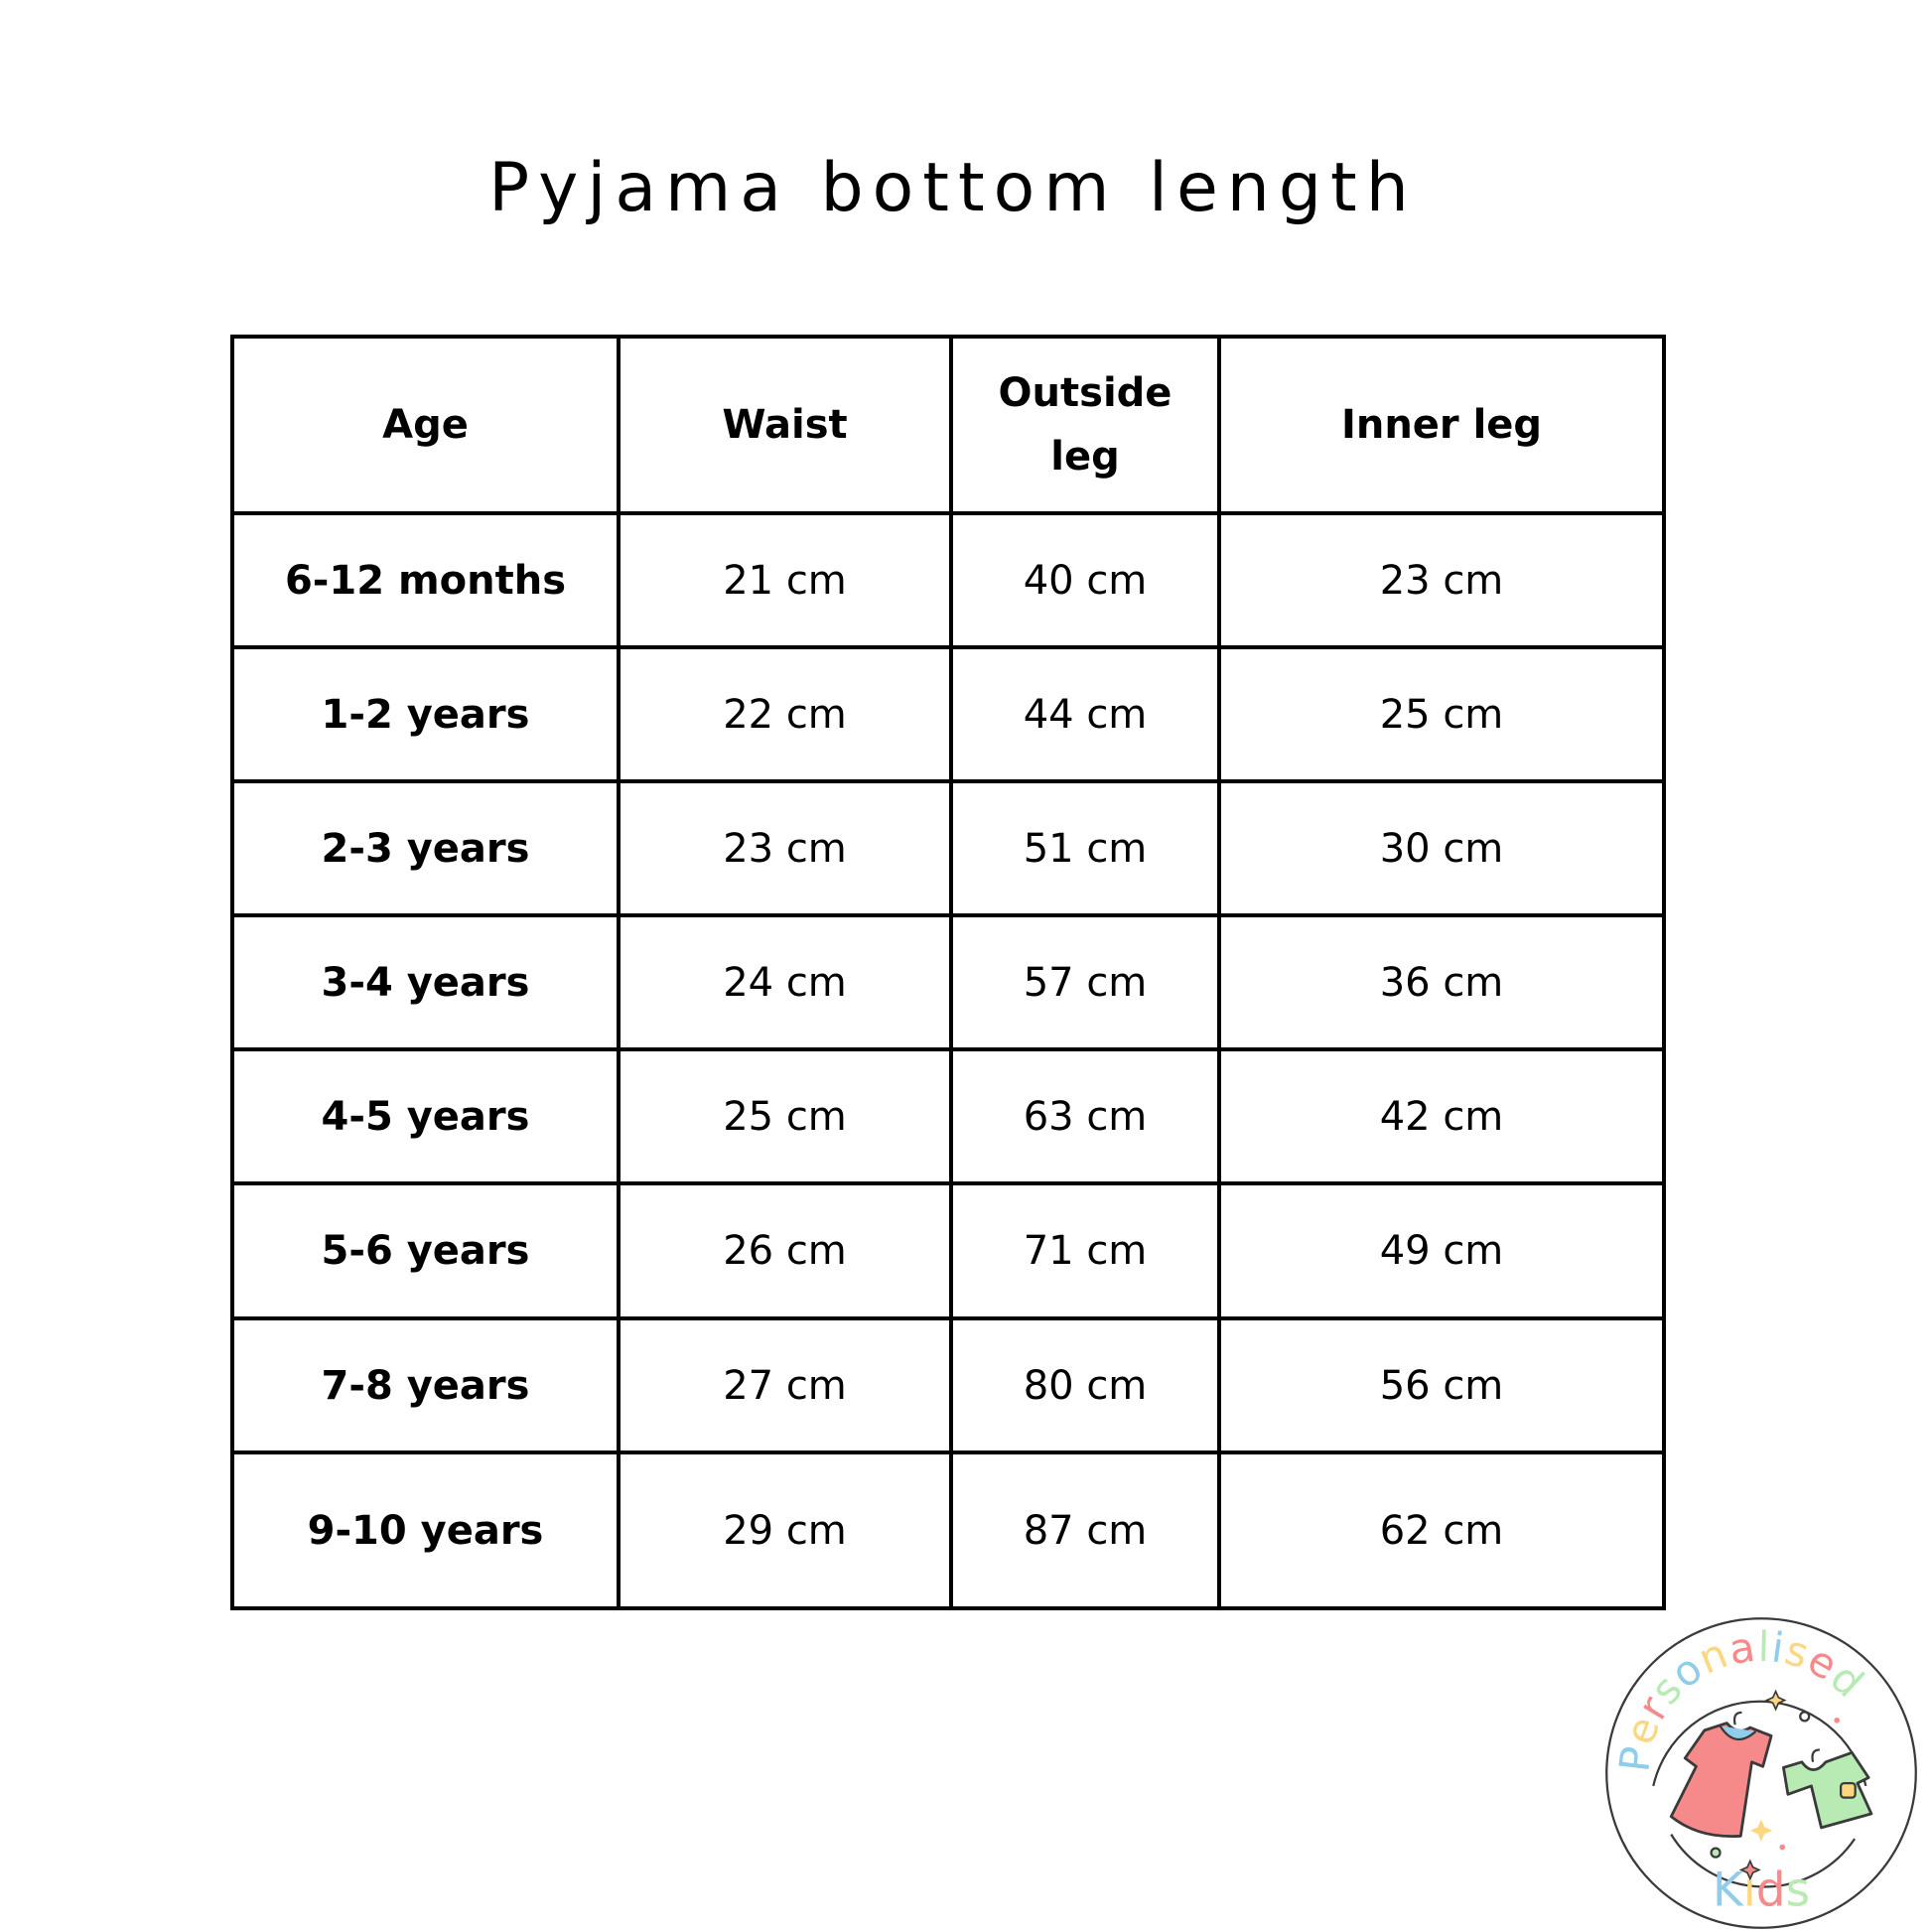  Describe the element at coordinates (1441, 580) in the screenshot. I see `cell-inner-leg: 23 cm` at that location.